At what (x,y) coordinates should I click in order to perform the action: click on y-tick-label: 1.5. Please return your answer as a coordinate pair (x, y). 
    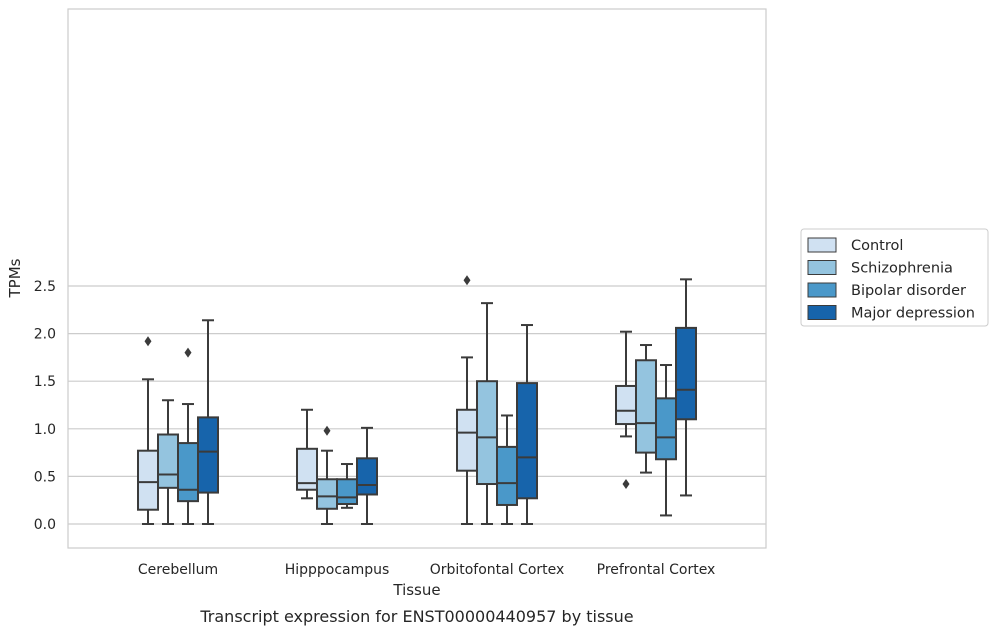
    Looking at the image, I should click on (45, 382).